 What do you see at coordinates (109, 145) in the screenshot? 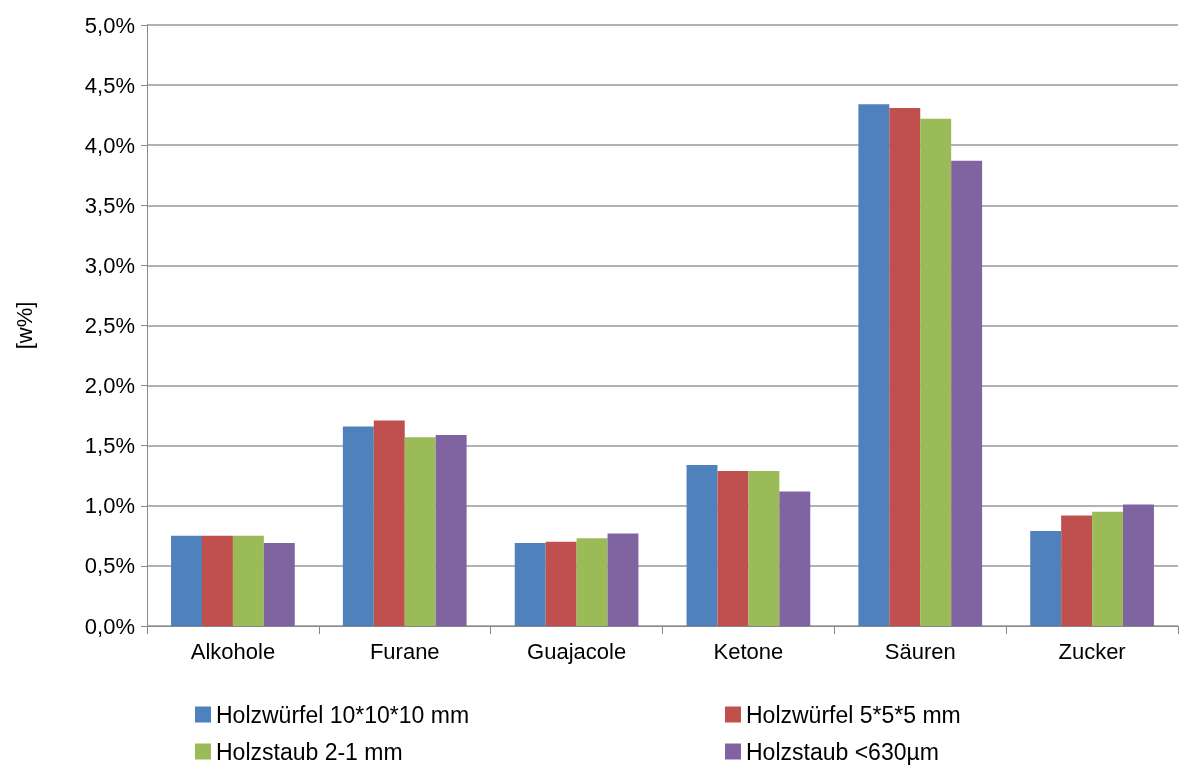
I see `y-tick-label: 4,0%` at bounding box center [109, 145].